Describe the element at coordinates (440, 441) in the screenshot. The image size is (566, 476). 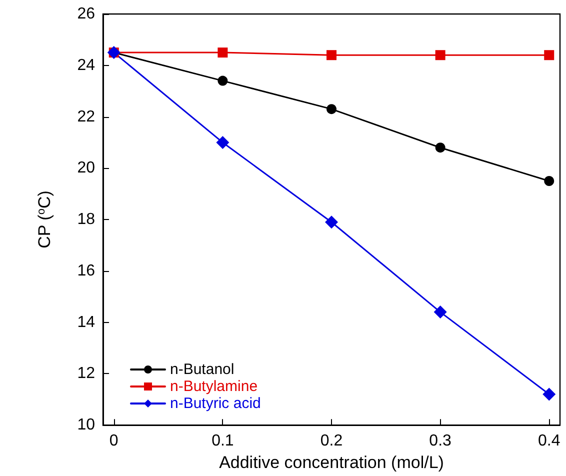
I see `x-tick-label: 0.3` at that location.